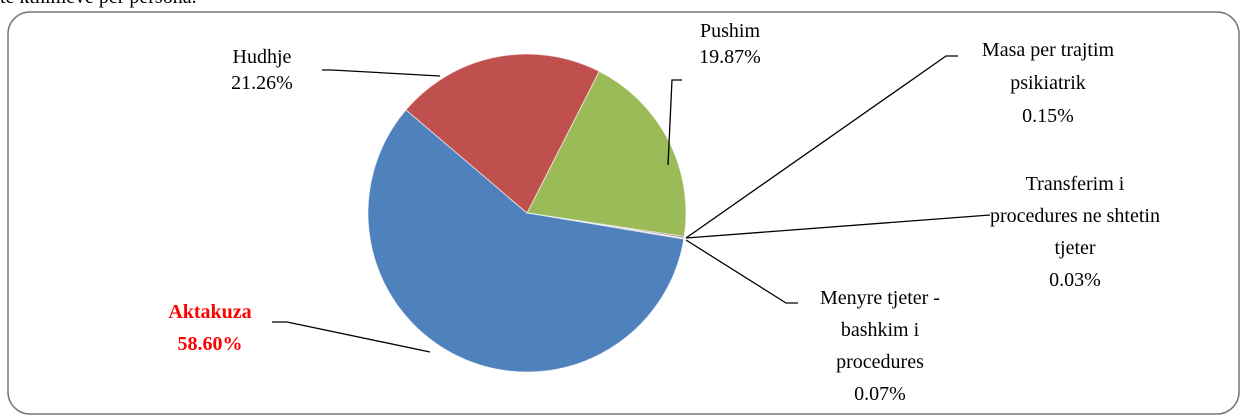  What do you see at coordinates (210, 312) in the screenshot?
I see `label-name: Aktakuza` at bounding box center [210, 312].